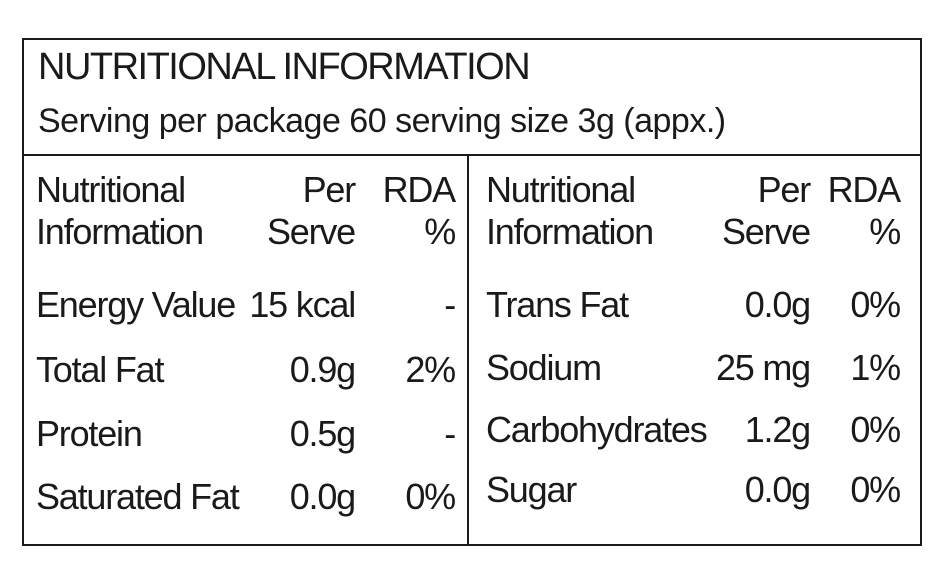  Describe the element at coordinates (89, 433) in the screenshot. I see `nutrient-name: Protein` at that location.